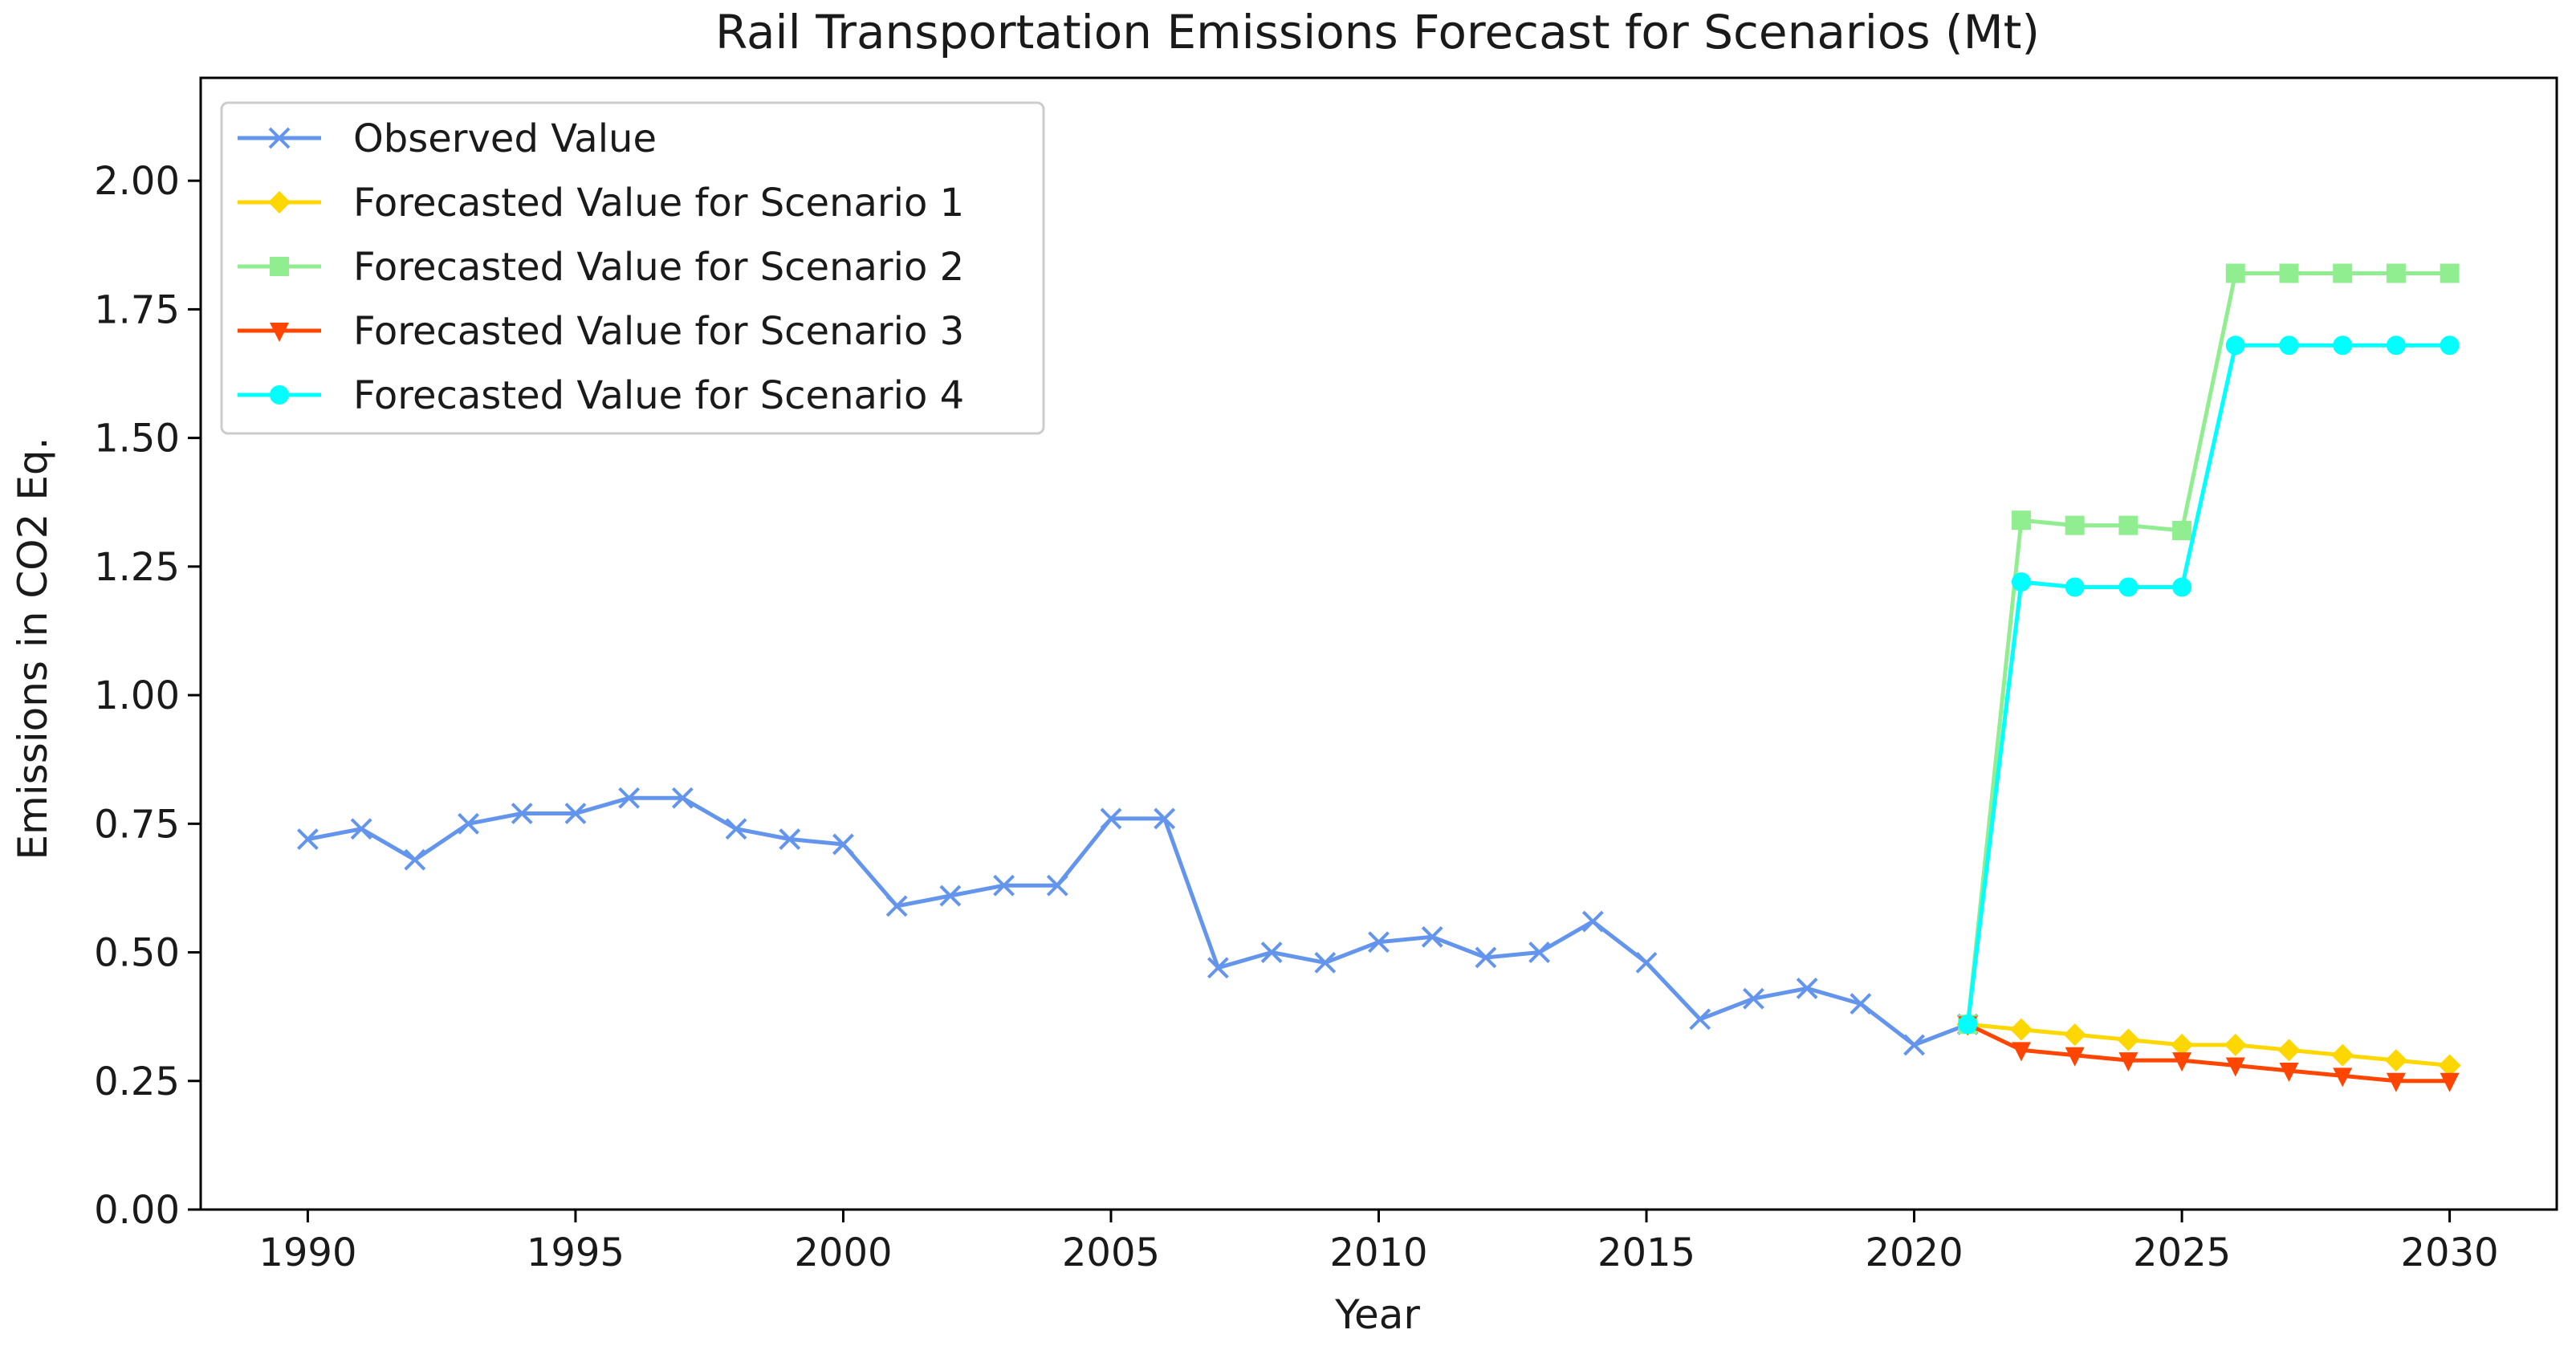 The height and width of the screenshot is (1346, 2576). I want to click on series-2-line, so click(2209, 1044).